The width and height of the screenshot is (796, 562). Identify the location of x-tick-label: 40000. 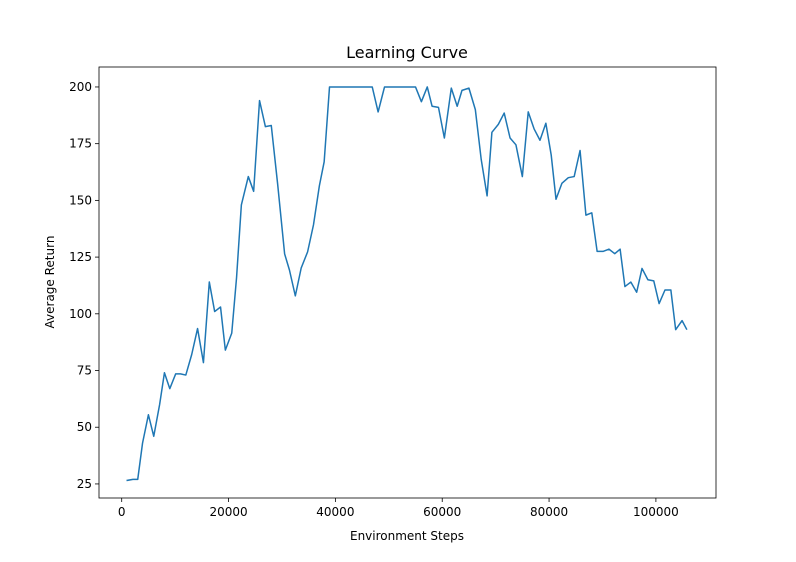
(335, 512).